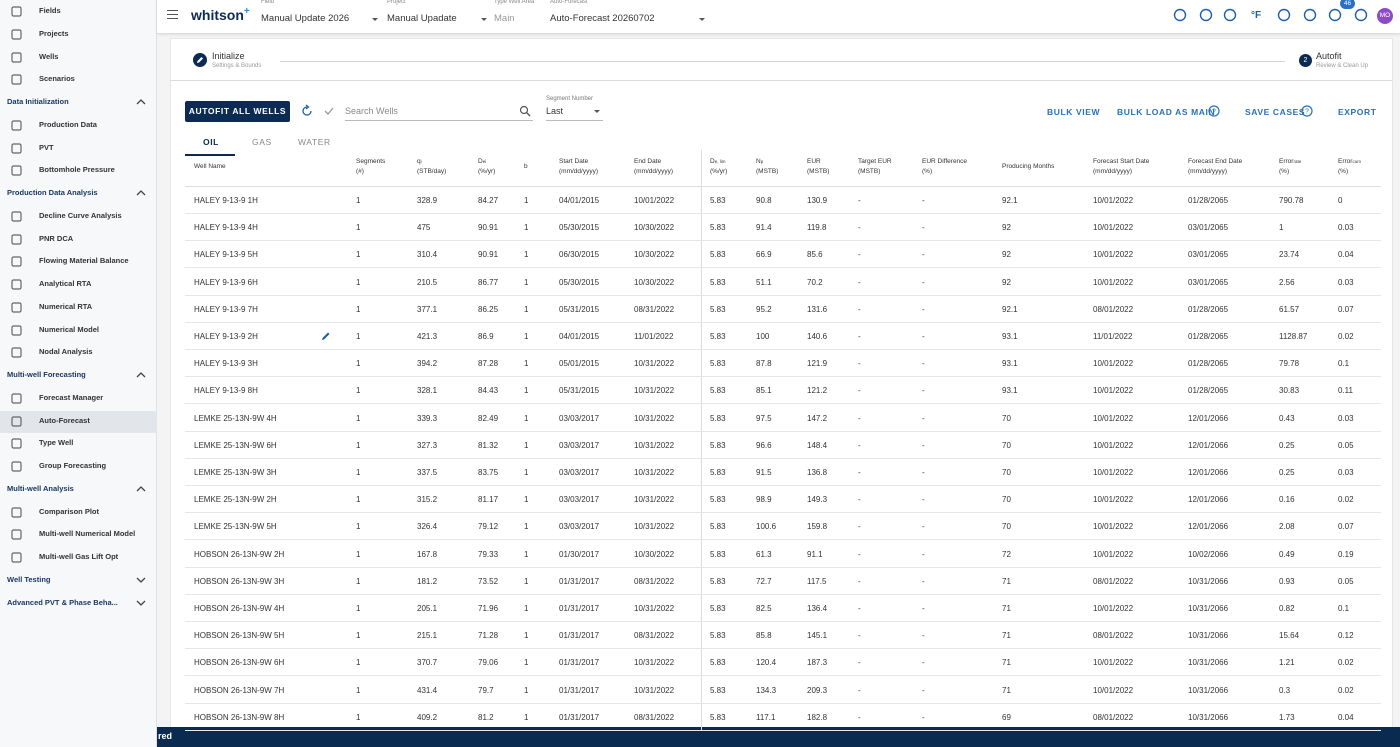  Describe the element at coordinates (239, 554) in the screenshot. I see `well-name: HOBSON 26-13N-9W 2H` at that location.